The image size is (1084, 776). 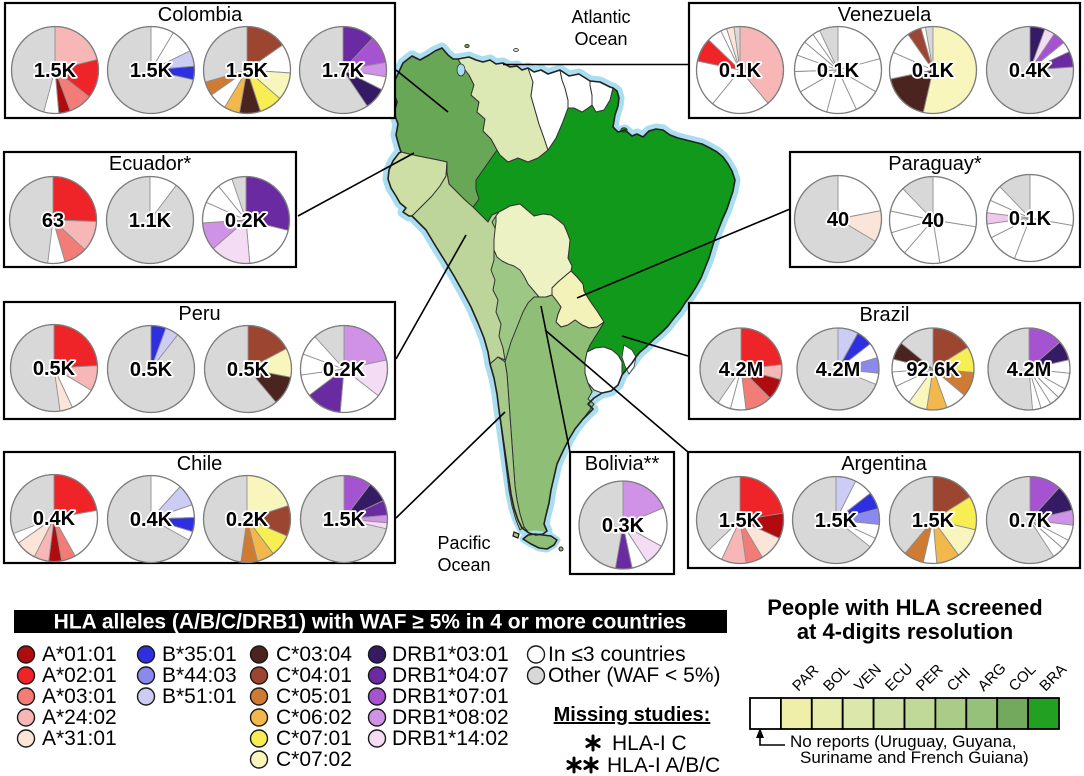 What do you see at coordinates (79, 738) in the screenshot?
I see `svg-text: A*31:01` at bounding box center [79, 738].